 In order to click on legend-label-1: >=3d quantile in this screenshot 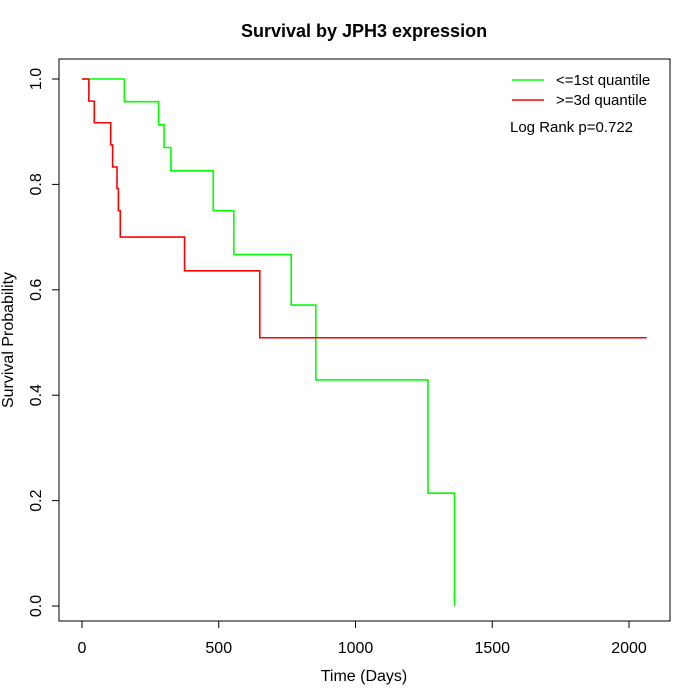, I will do `click(601, 100)`.